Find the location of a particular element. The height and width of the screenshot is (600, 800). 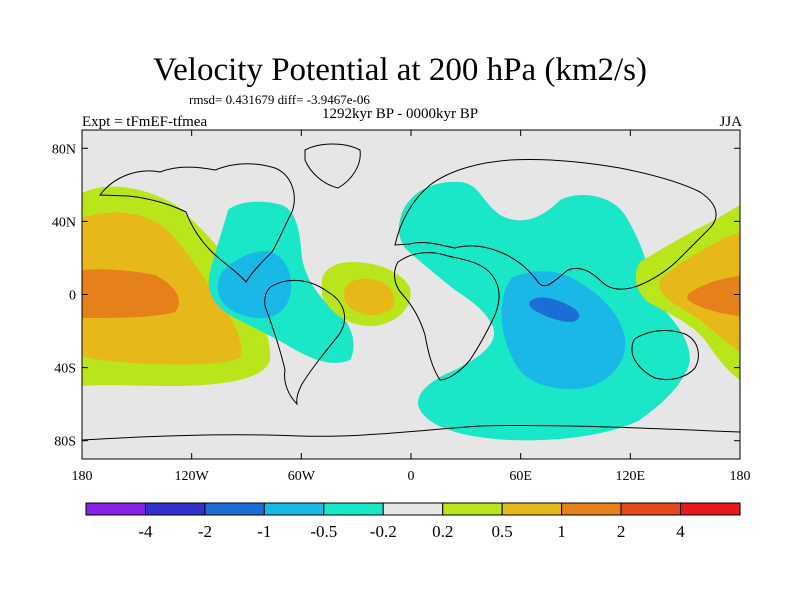

lat-tick-label: 0 is located at coordinates (72, 296).